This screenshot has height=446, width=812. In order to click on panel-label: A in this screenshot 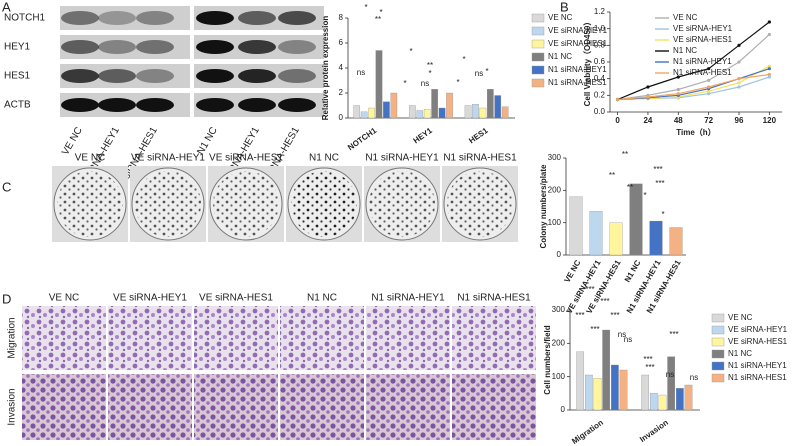, I will do `click(6, 7)`.